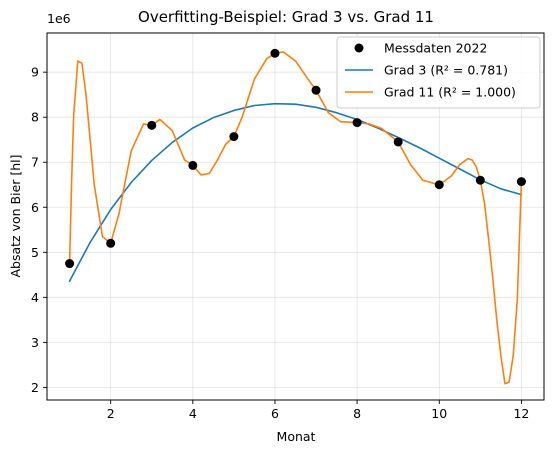  Describe the element at coordinates (193, 413) in the screenshot. I see `x-tick-label: 4` at that location.